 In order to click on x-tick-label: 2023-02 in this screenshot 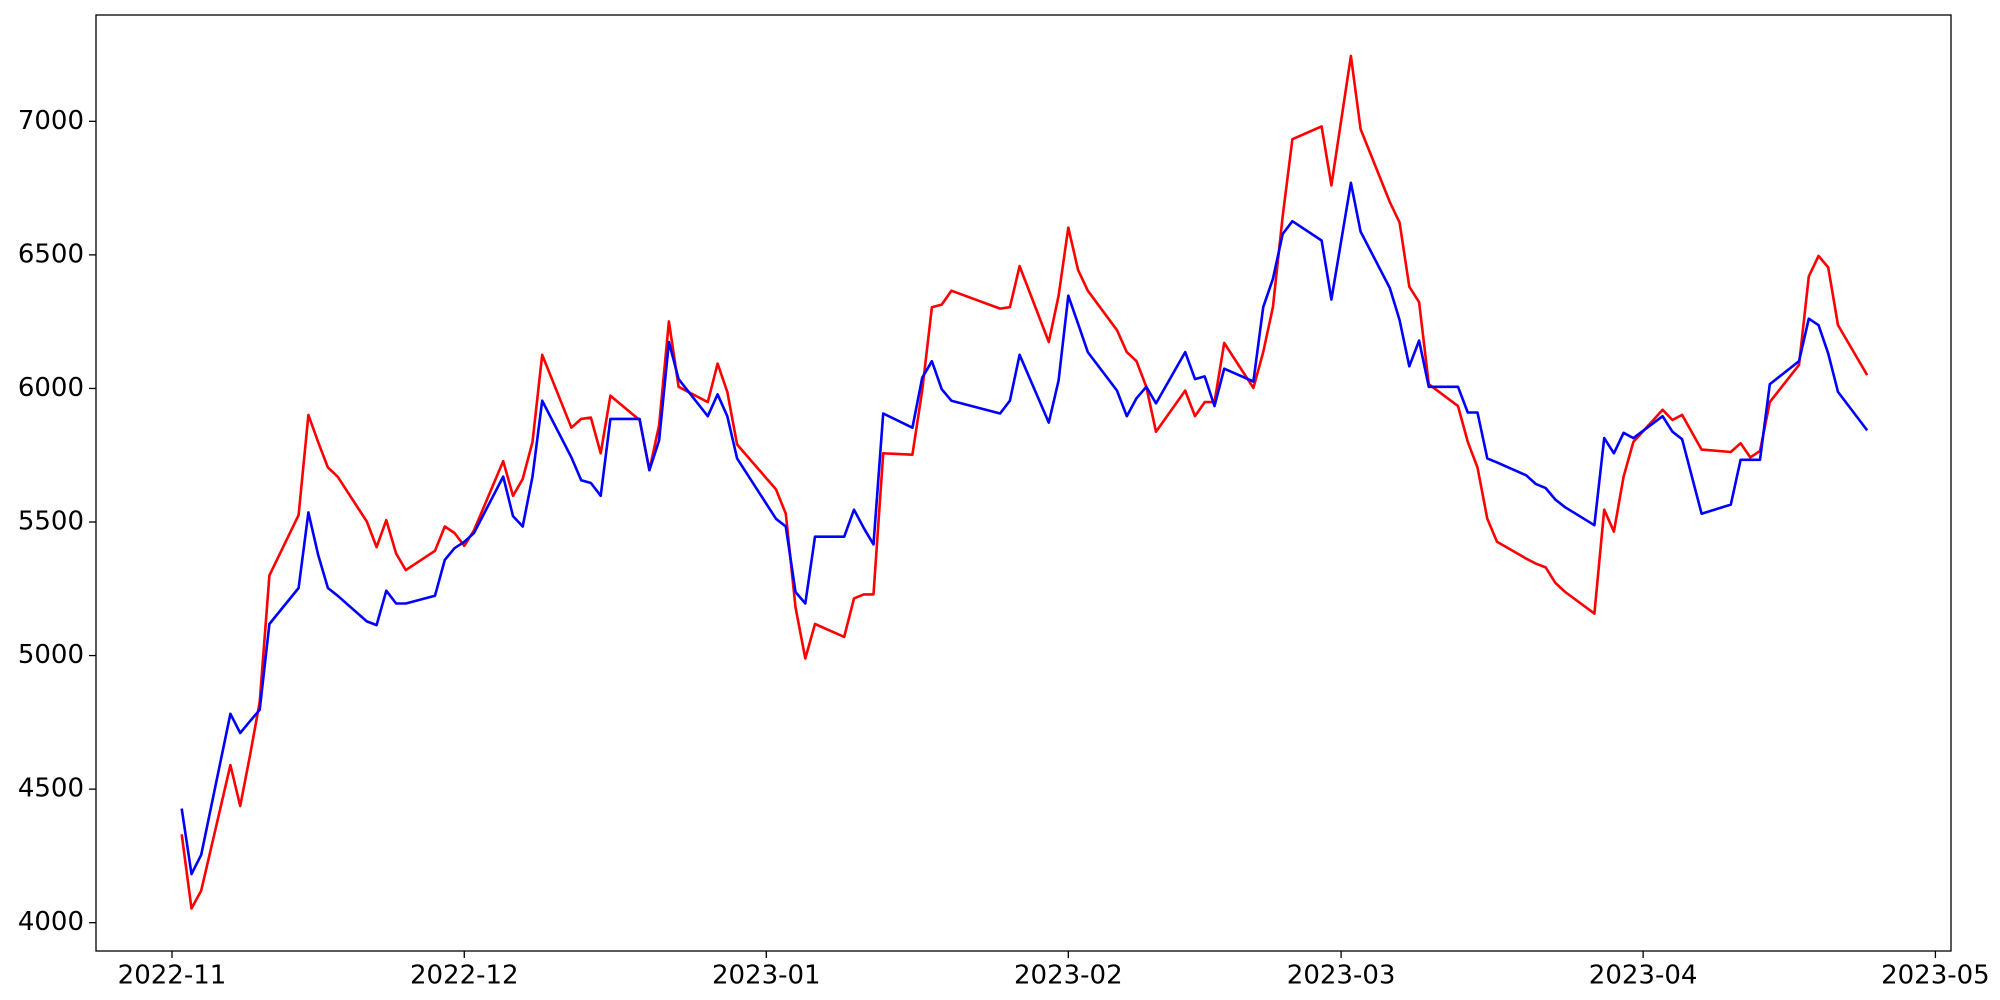, I will do `click(1068, 976)`.